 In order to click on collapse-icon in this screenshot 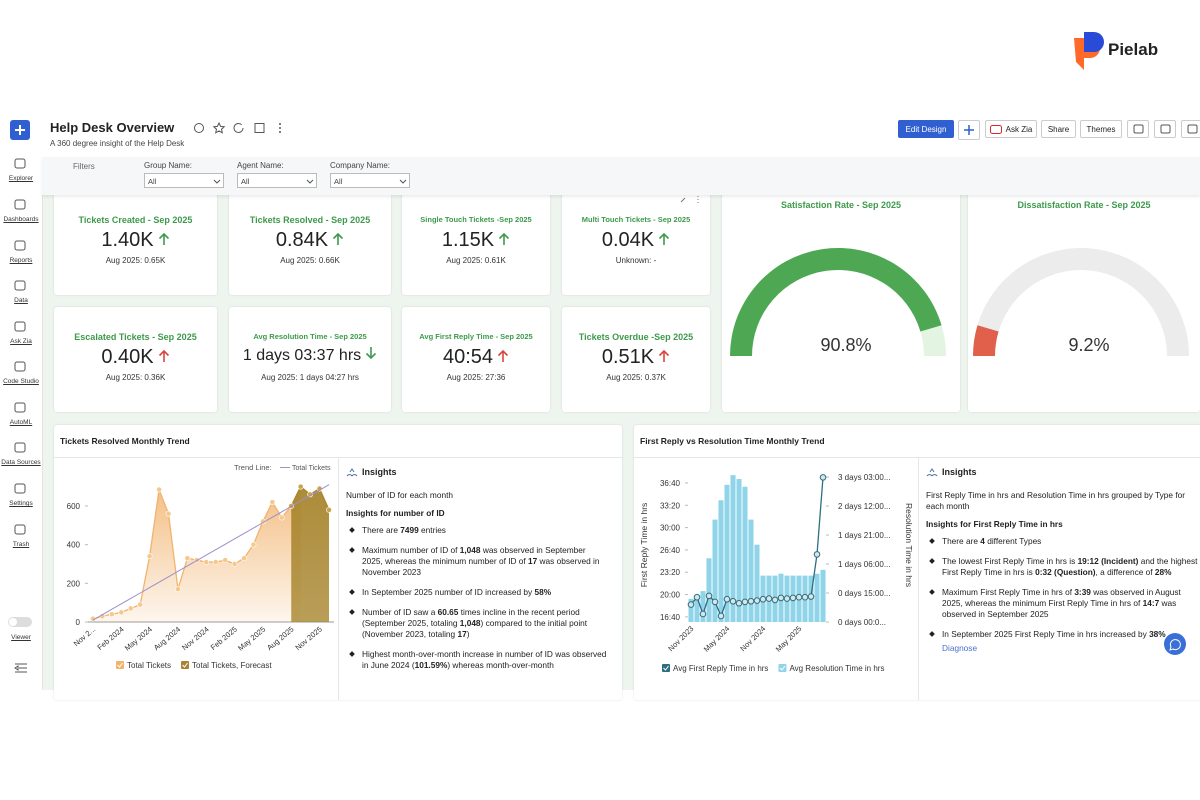, I will do `click(20, 668)`.